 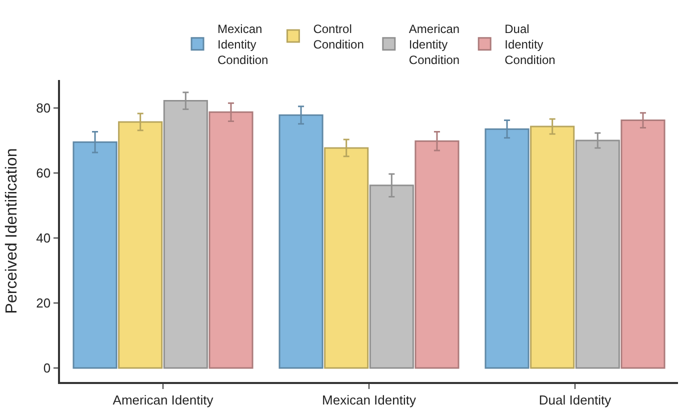 What do you see at coordinates (369, 400) in the screenshot?
I see `x-tick-label: Mexican Identity` at bounding box center [369, 400].